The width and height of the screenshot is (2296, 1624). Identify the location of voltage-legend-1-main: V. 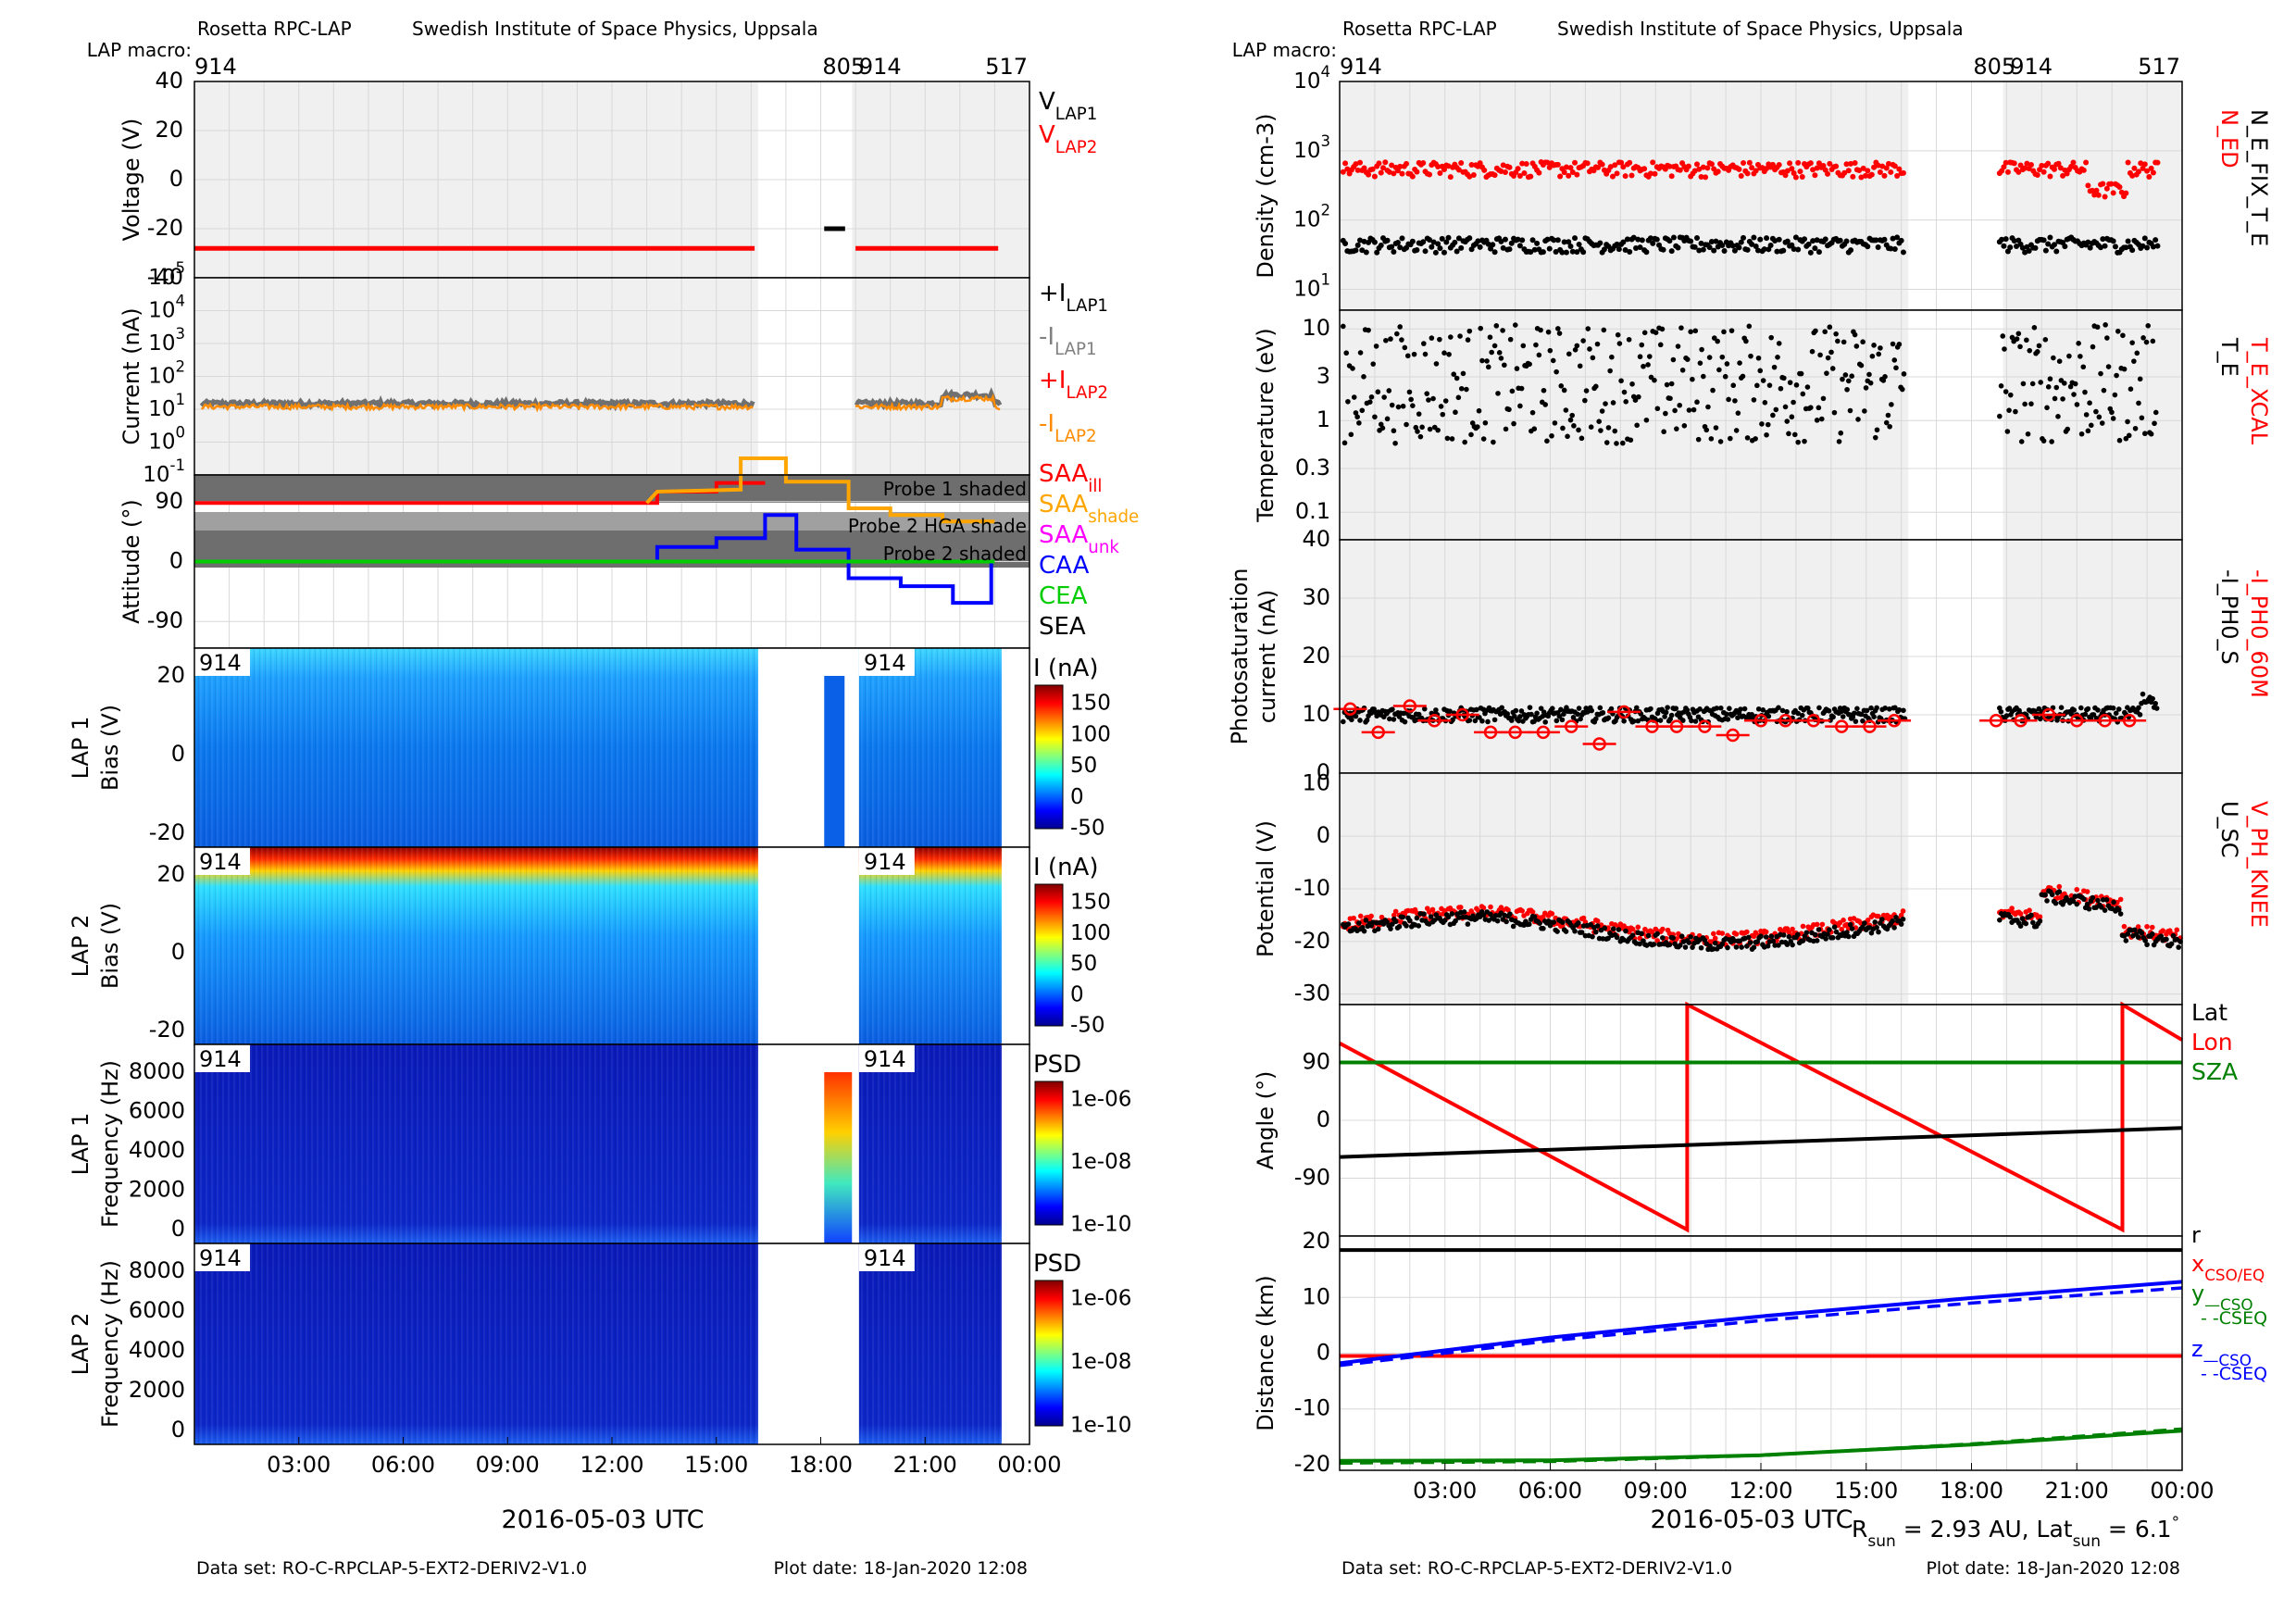
(1047, 135).